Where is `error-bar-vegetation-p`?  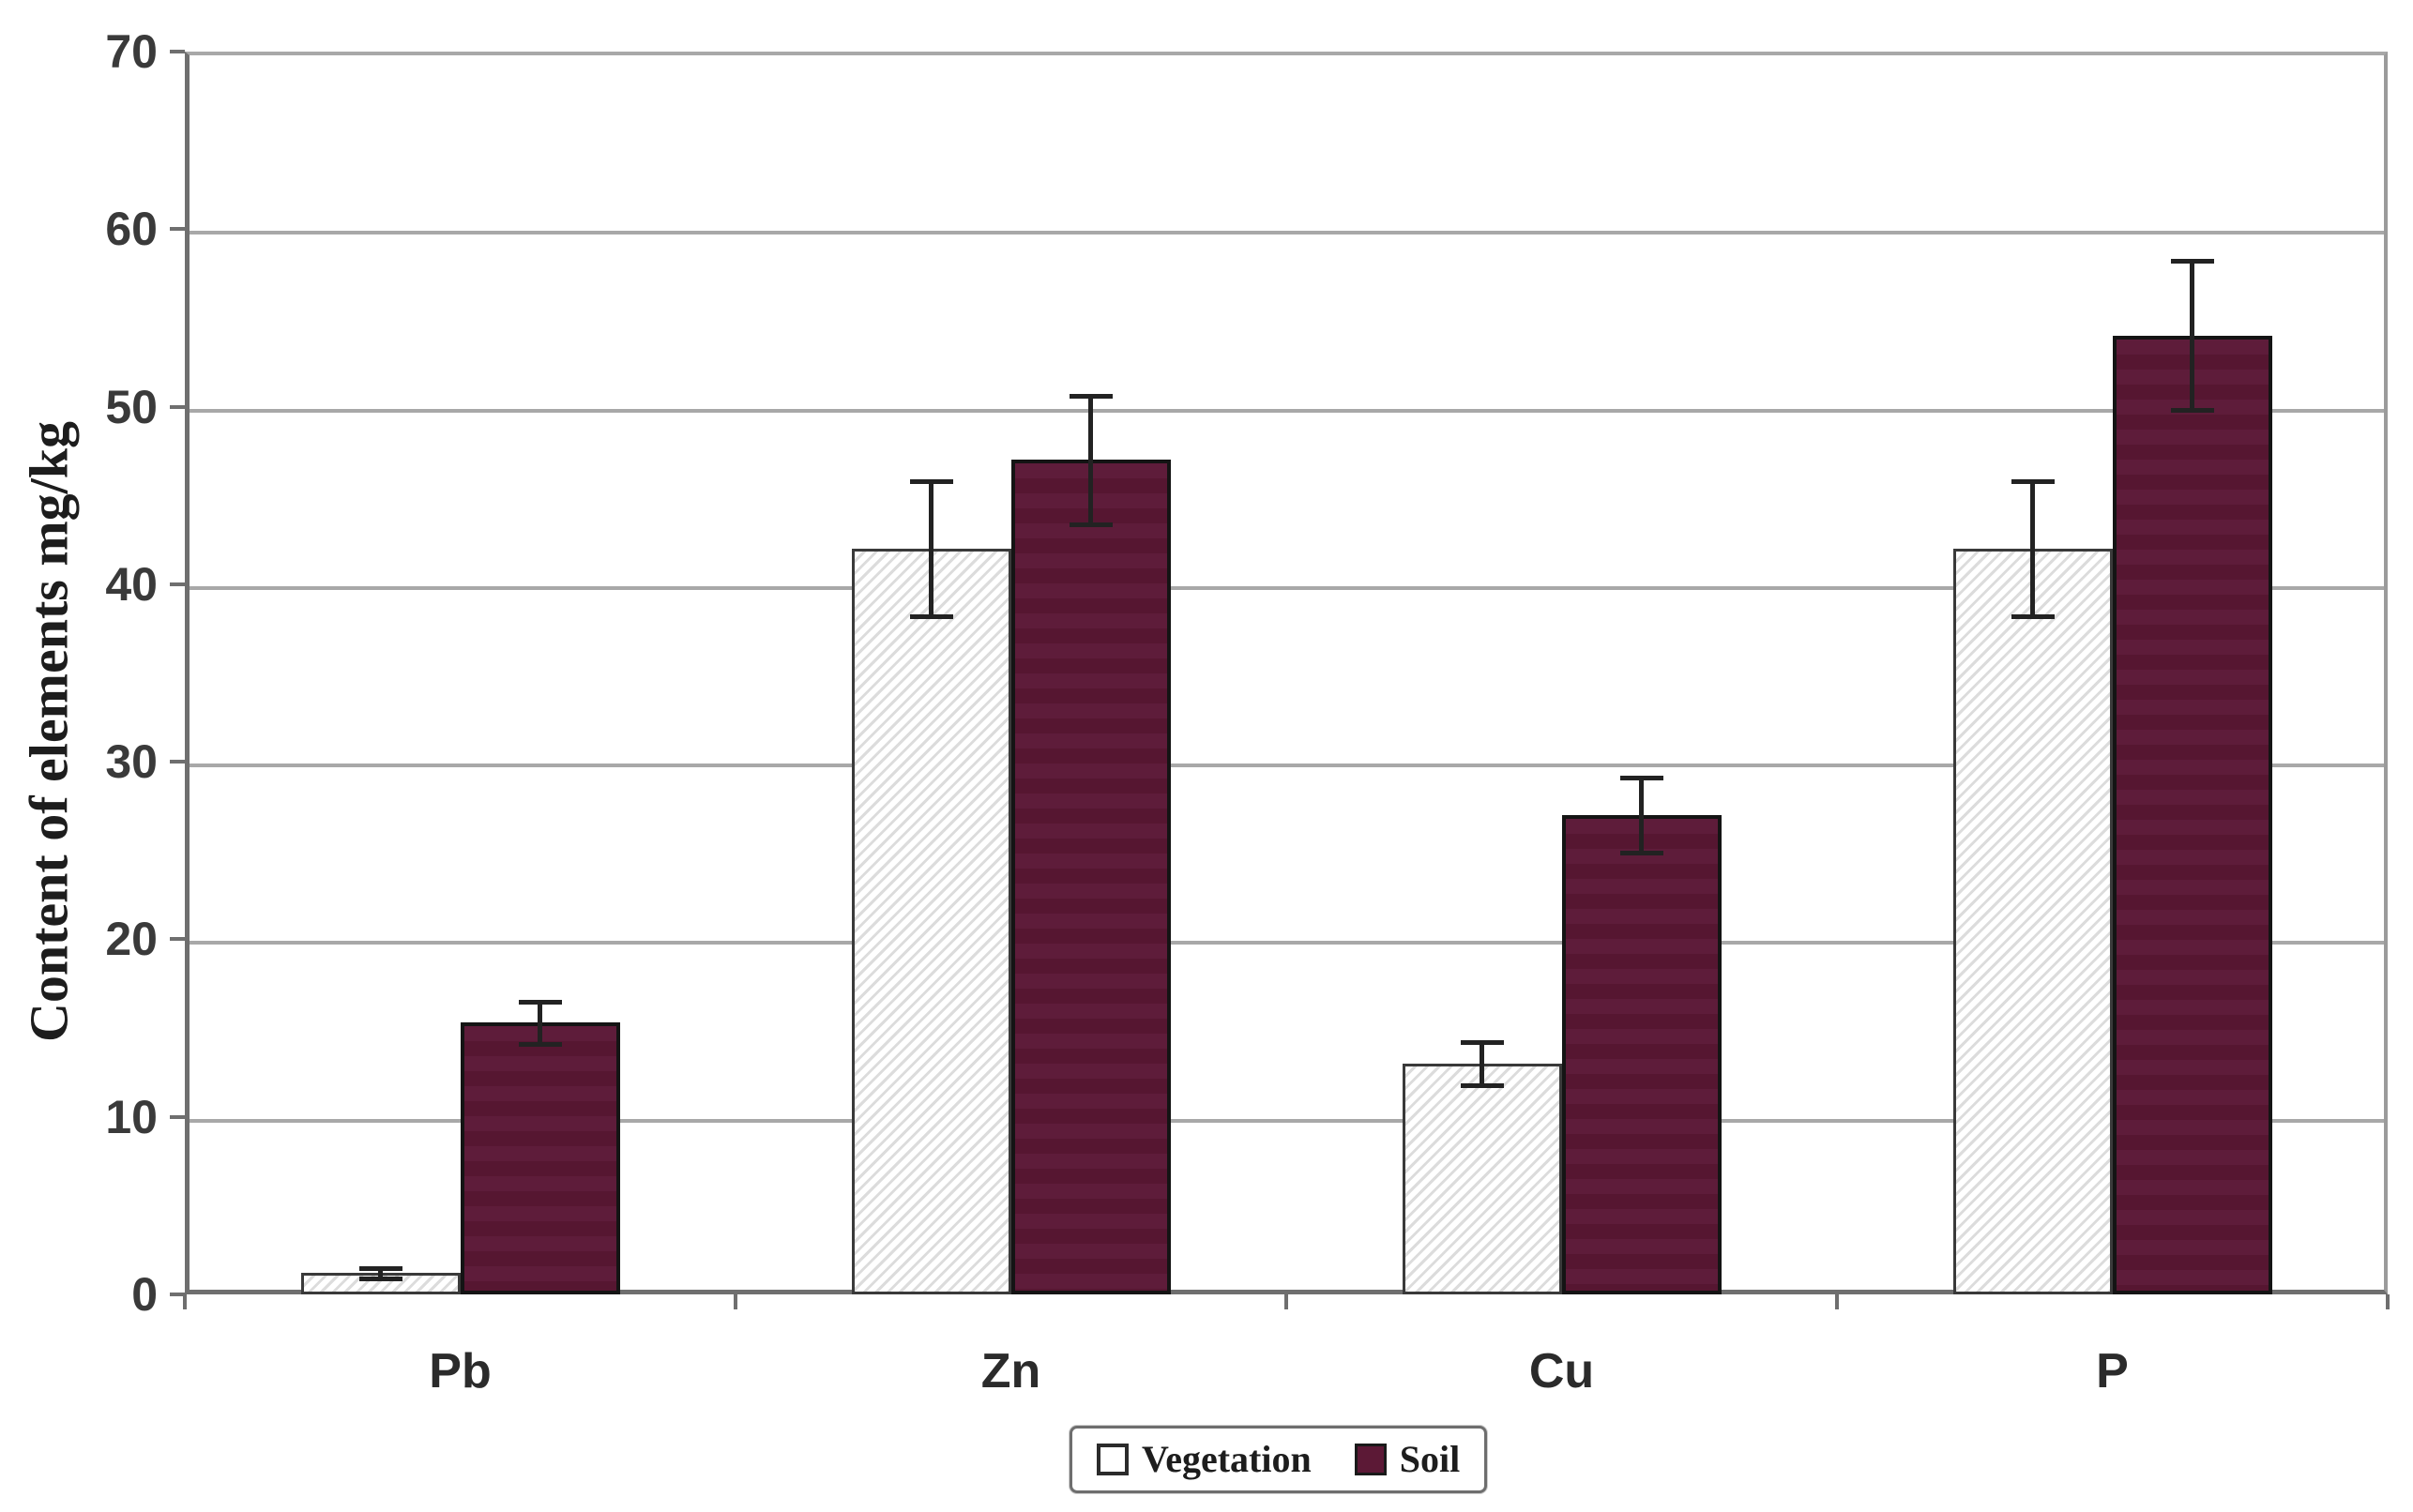 error-bar-vegetation-p is located at coordinates (2032, 548).